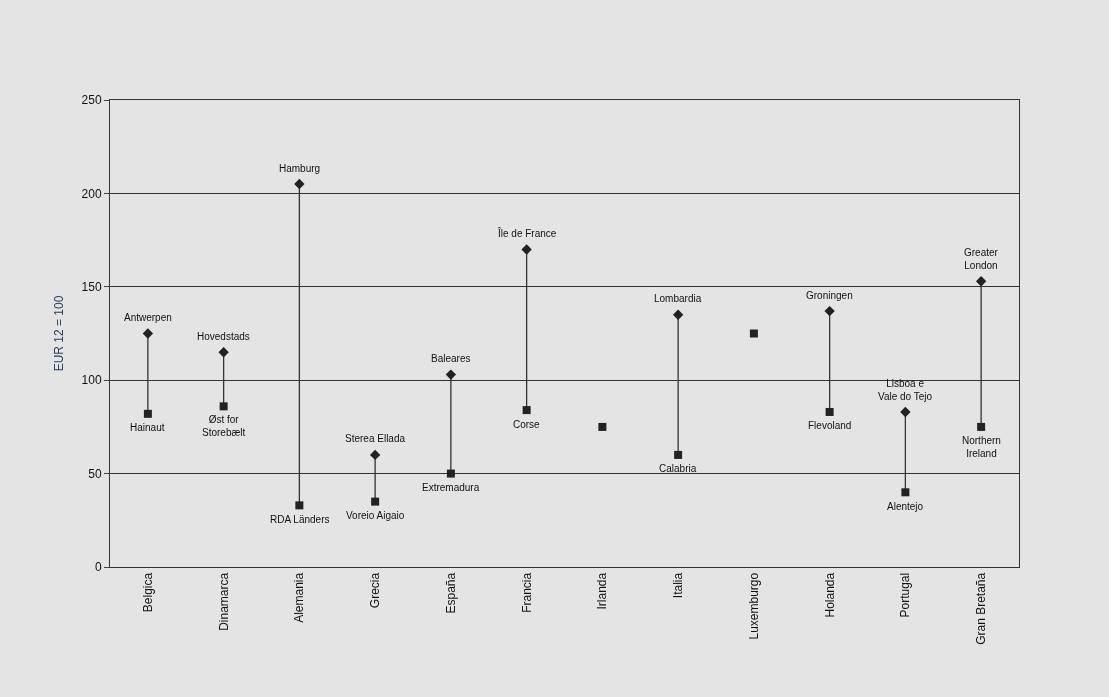 The height and width of the screenshot is (697, 1109). What do you see at coordinates (451, 358) in the screenshot?
I see `annotation: Baleares` at bounding box center [451, 358].